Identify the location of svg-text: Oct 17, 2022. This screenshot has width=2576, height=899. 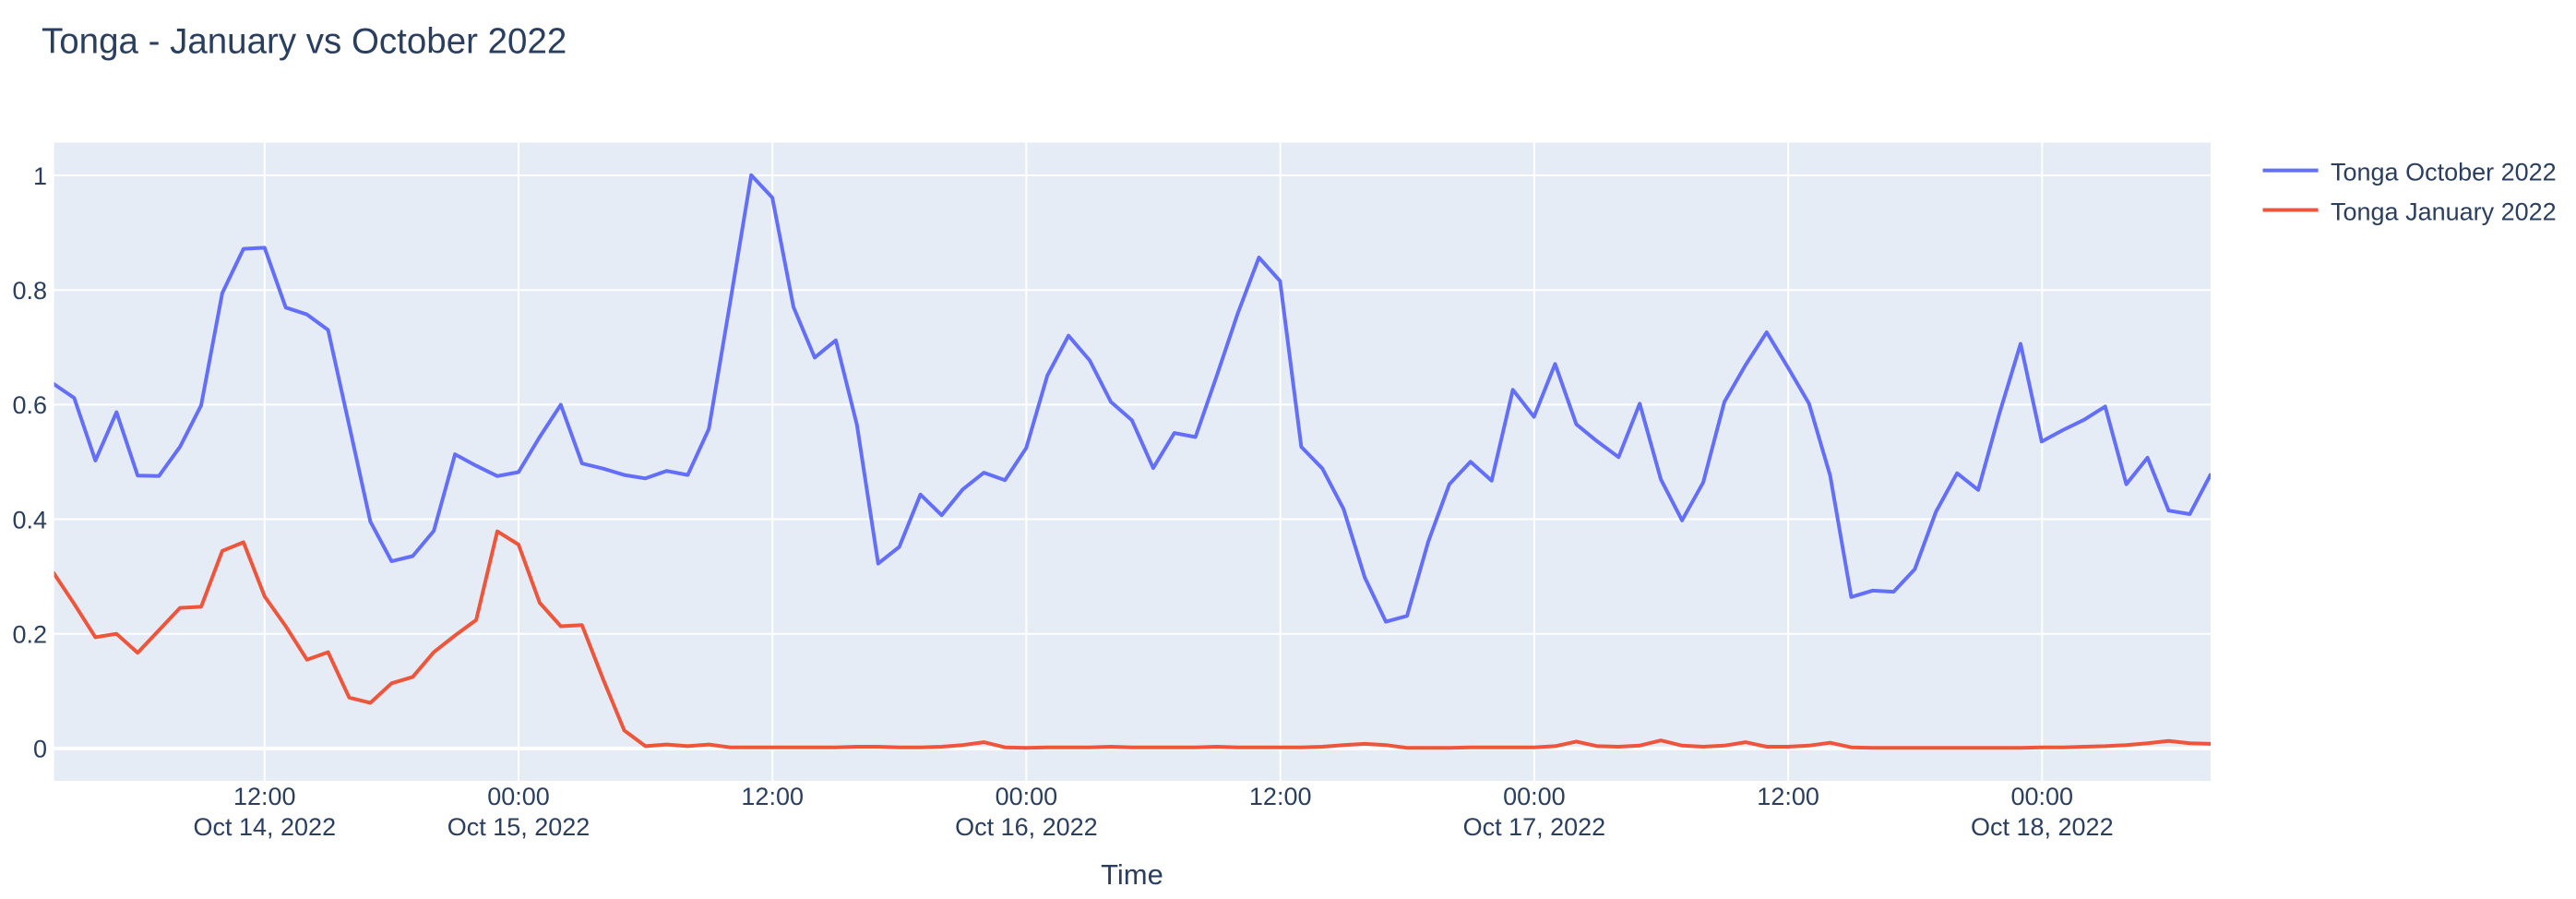
(1535, 827).